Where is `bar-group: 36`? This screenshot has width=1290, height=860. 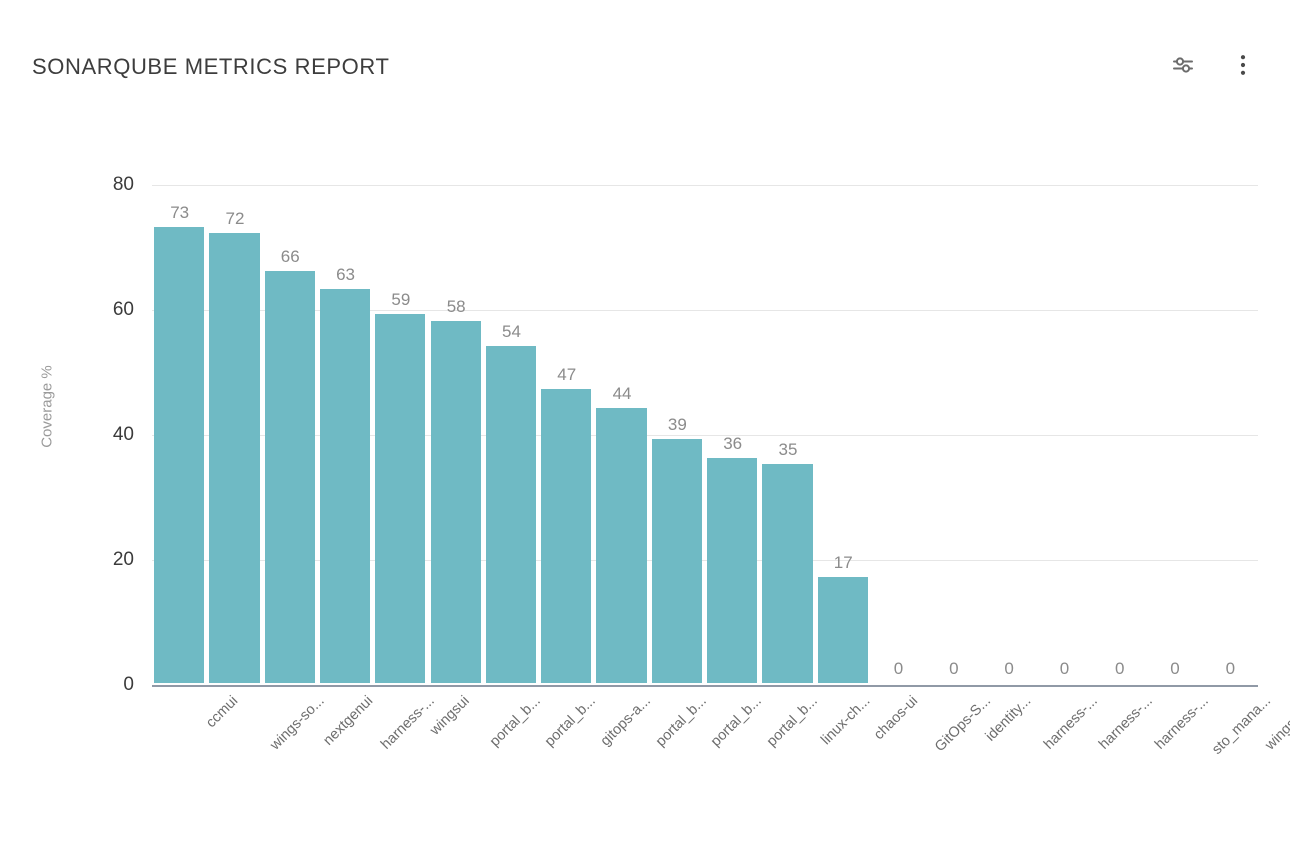 bar-group: 36 is located at coordinates (732, 397).